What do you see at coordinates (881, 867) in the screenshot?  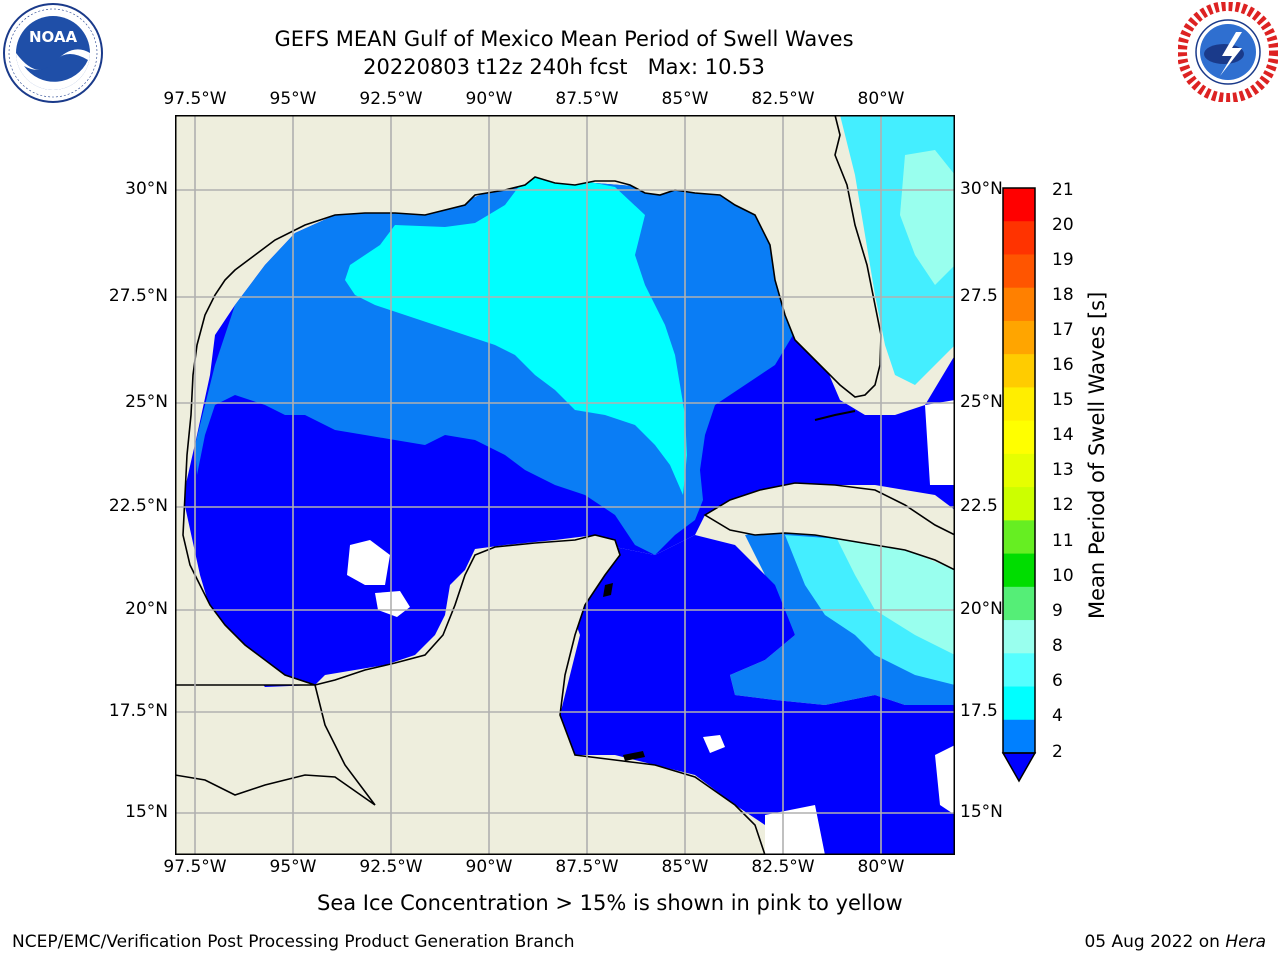 I see `lon-tick-bottom: 80°W` at bounding box center [881, 867].